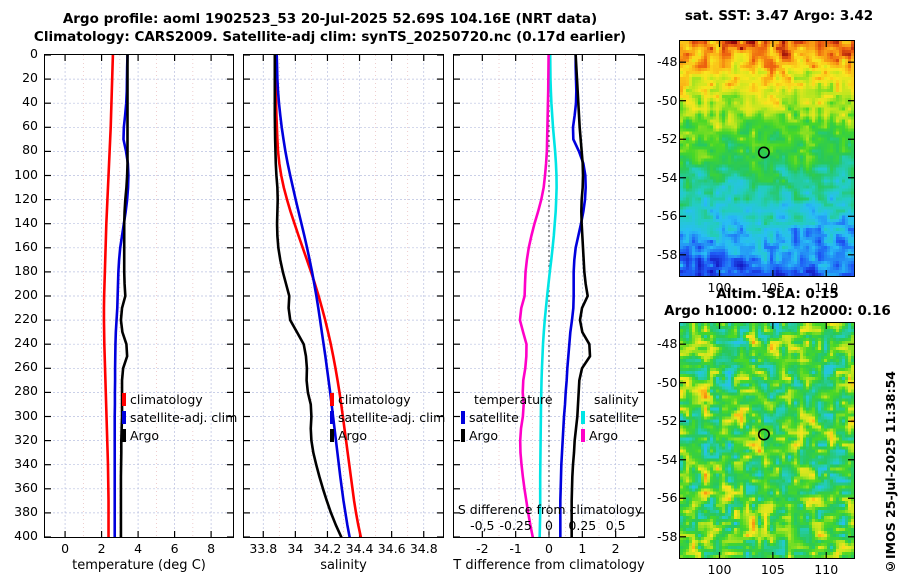 The height and width of the screenshot is (580, 900). I want to click on sla-lon-tick-label: 110, so click(826, 569).